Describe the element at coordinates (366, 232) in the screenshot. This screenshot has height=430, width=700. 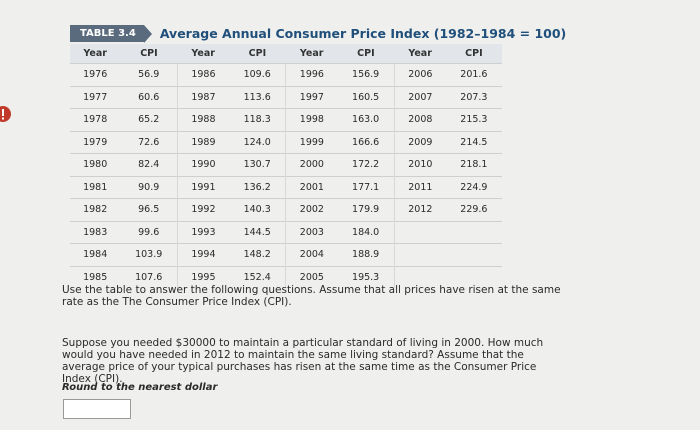
I see `table-cell: 184.0` at that location.